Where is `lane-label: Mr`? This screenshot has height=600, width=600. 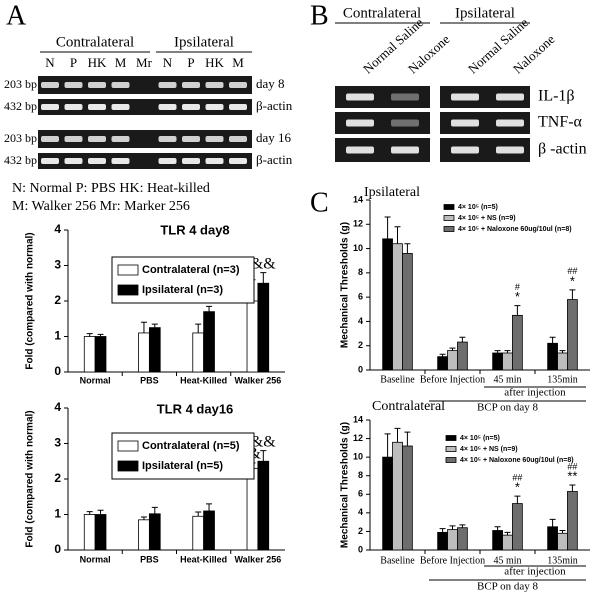
lane-label: Mr is located at coordinates (144, 62).